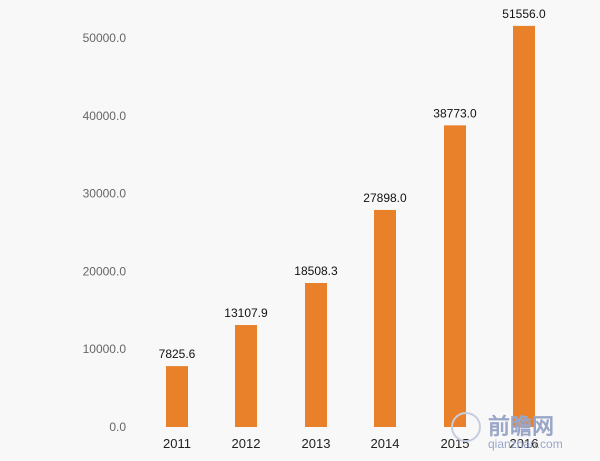 The width and height of the screenshot is (600, 461). I want to click on bar-2015, so click(455, 276).